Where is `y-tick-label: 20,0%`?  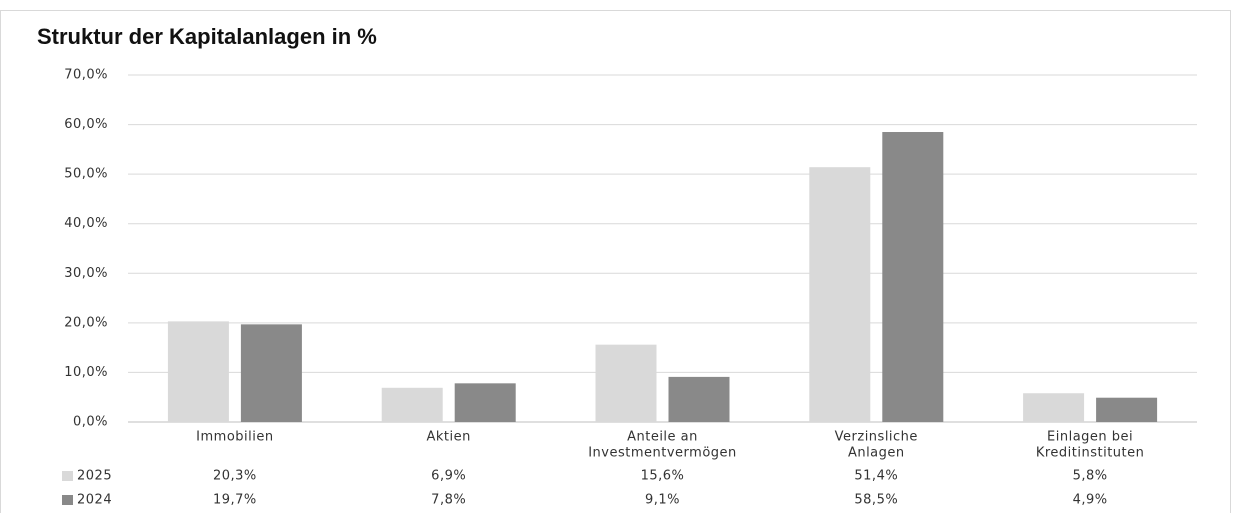 y-tick-label: 20,0% is located at coordinates (86, 322).